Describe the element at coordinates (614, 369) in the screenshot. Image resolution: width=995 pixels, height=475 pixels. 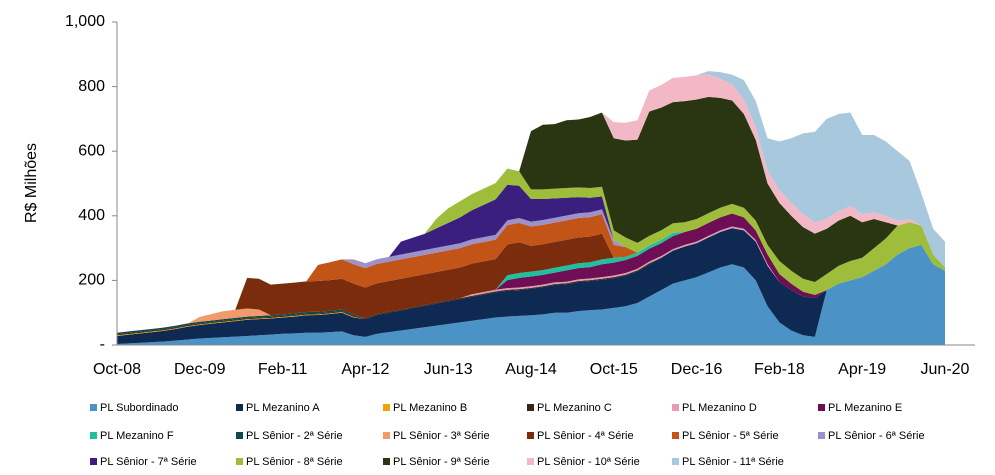
I see `x-tick-label: Oct-15` at that location.